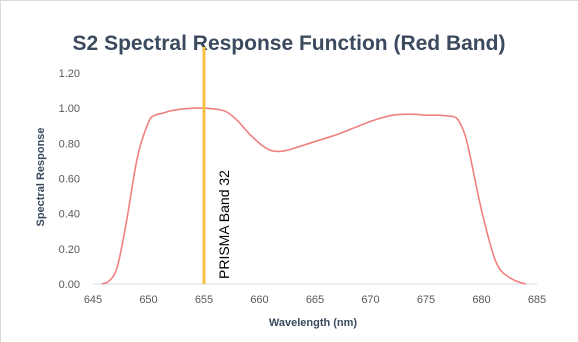 This screenshot has height=342, width=578. Describe the element at coordinates (289, 43) in the screenshot. I see `chart-title: S2 Spectral Response Function (Red Band)` at that location.